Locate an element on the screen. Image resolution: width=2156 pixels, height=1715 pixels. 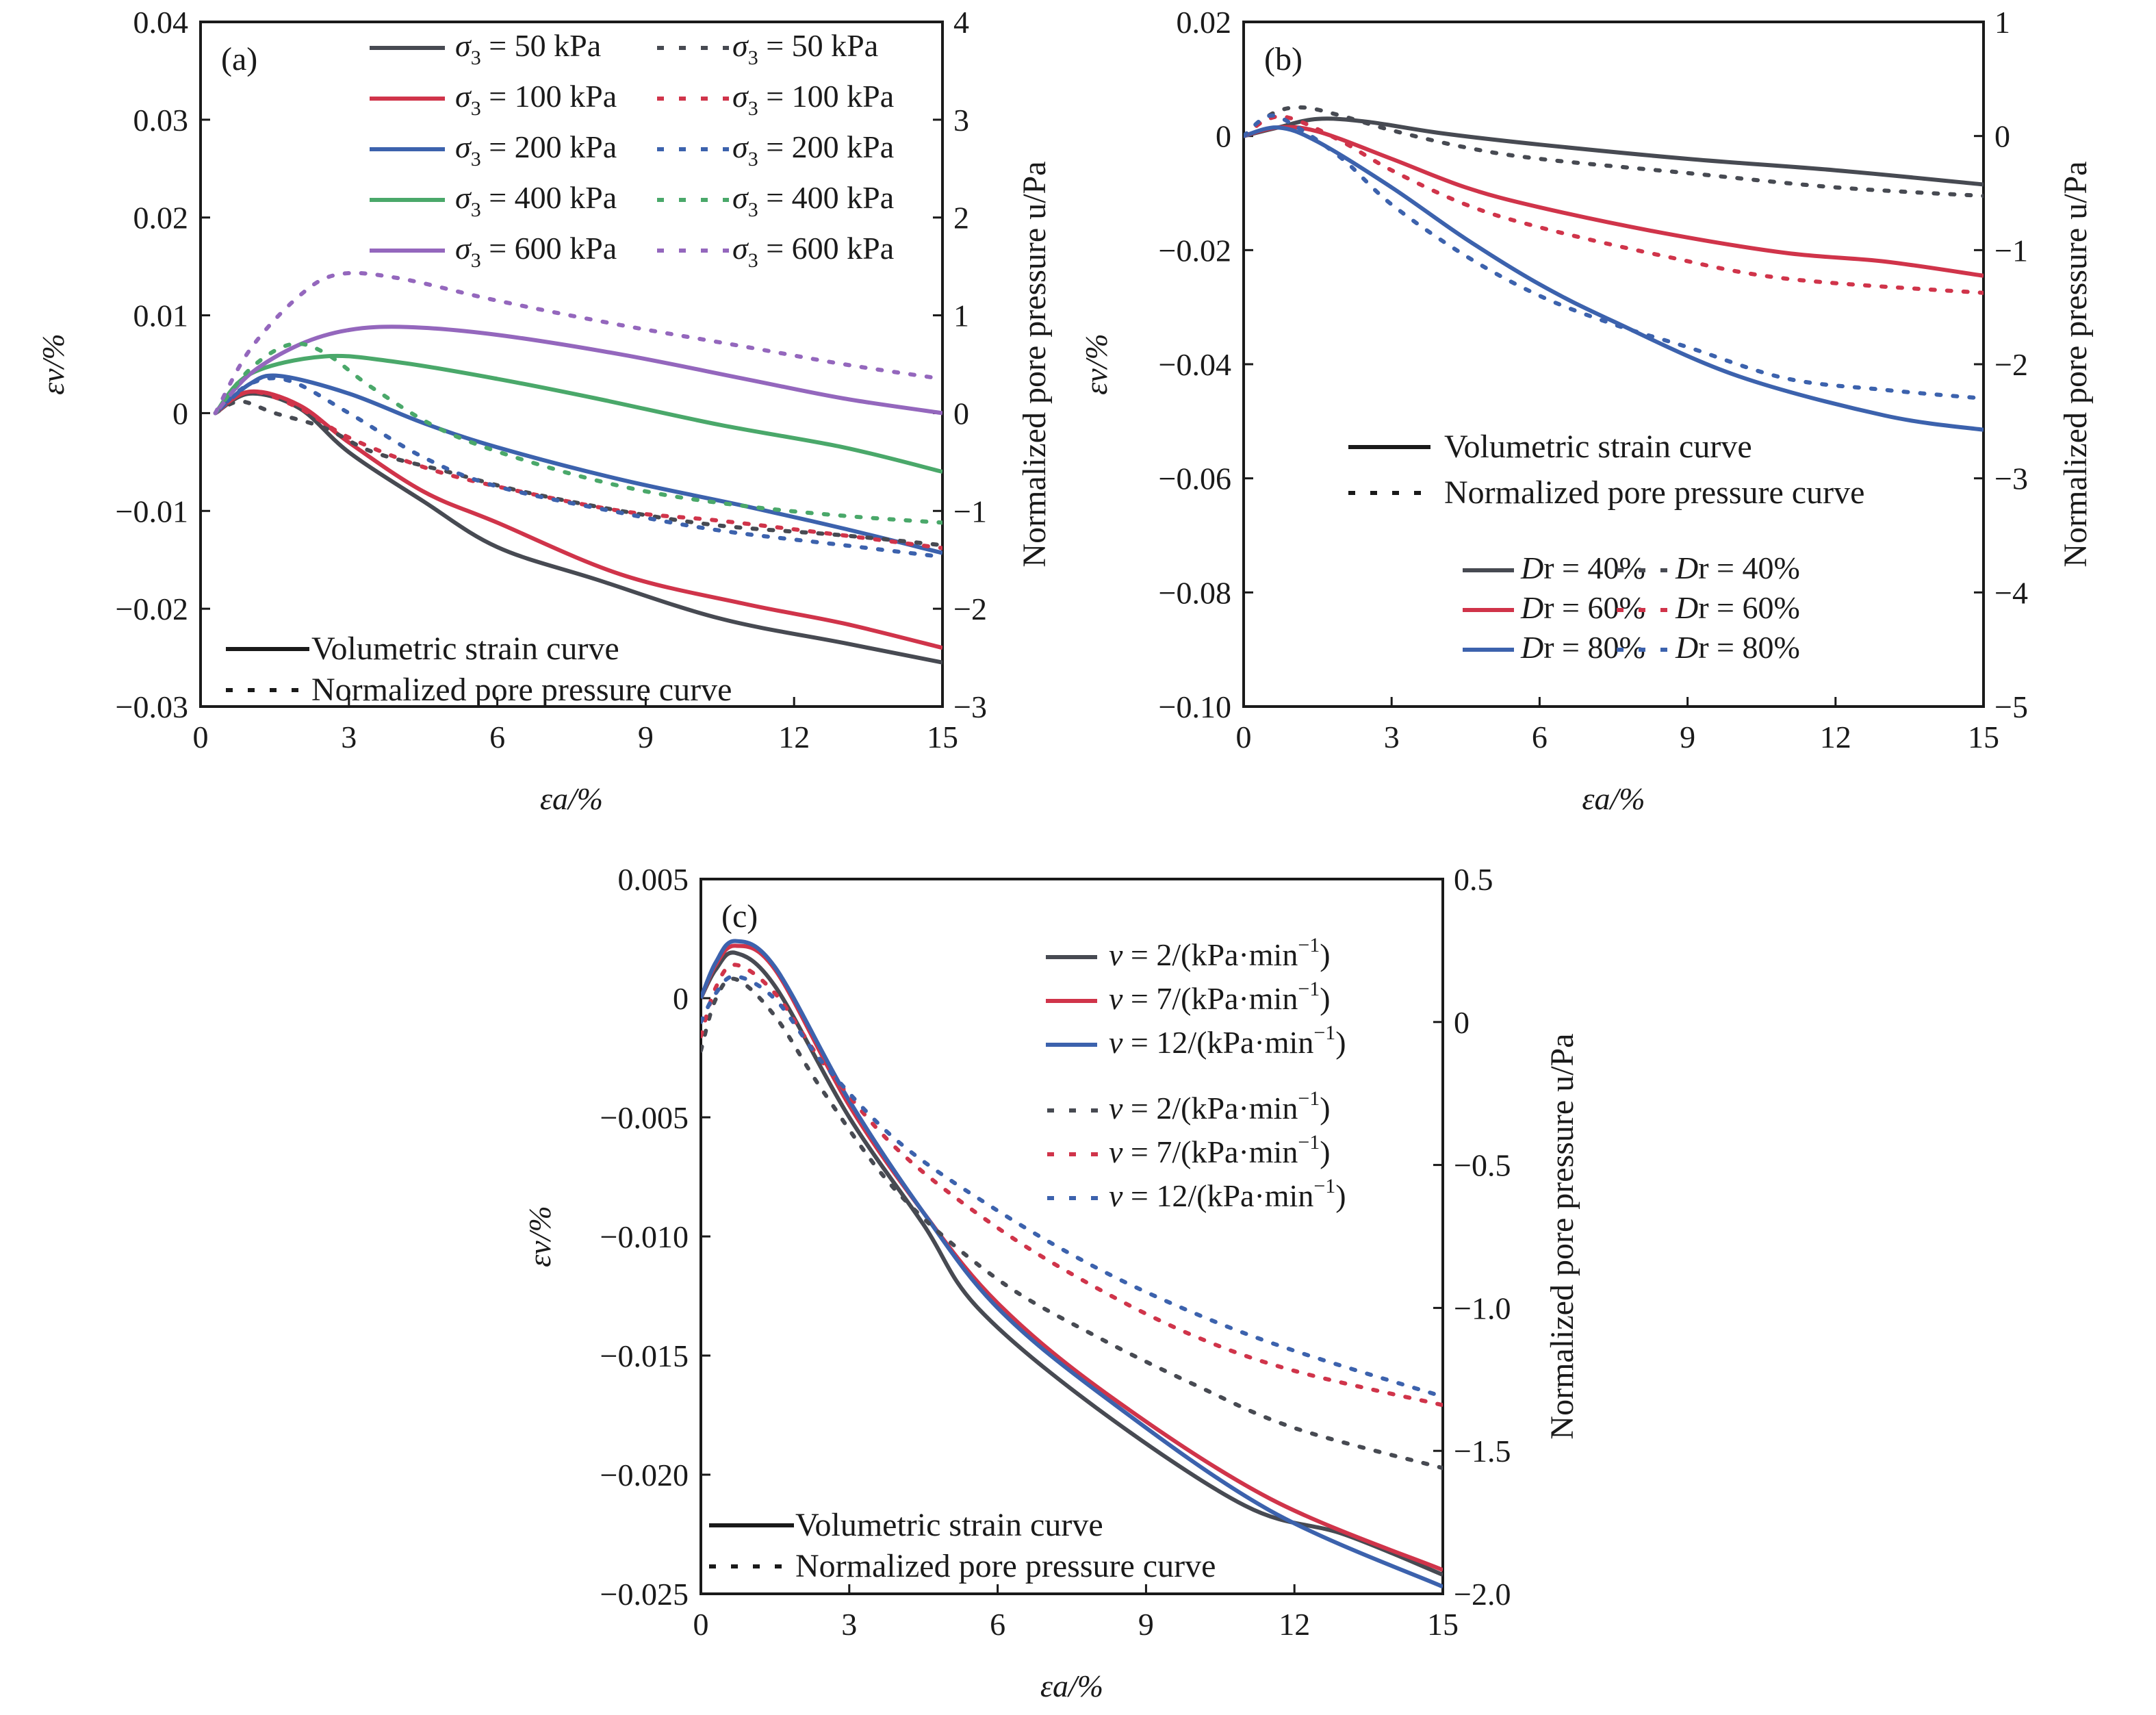
y2-tick-label: −1.5 is located at coordinates (1482, 1451).